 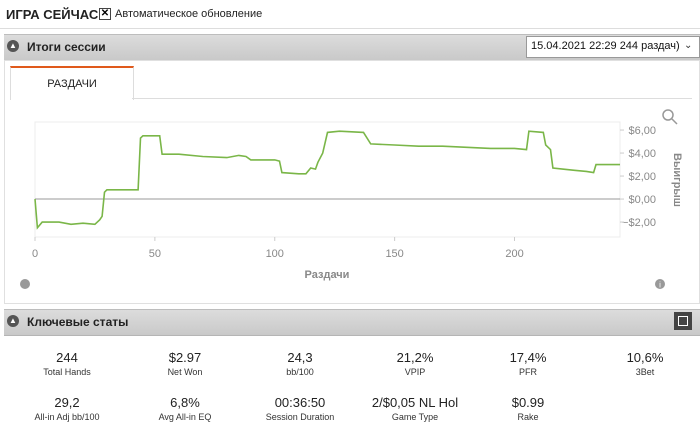 I want to click on y-tick-label: $2,00, so click(x=642, y=177).